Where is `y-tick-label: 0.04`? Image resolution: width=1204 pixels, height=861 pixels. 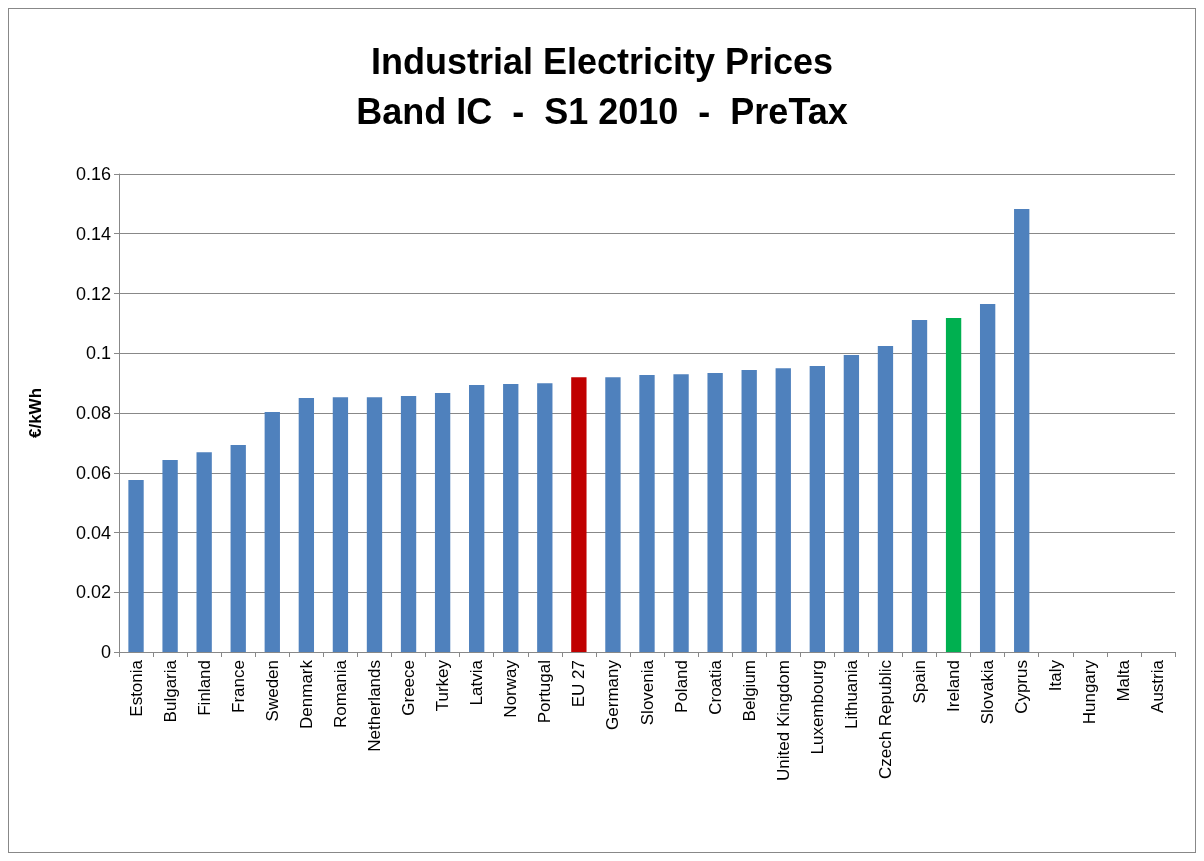 y-tick-label: 0.04 is located at coordinates (93, 532).